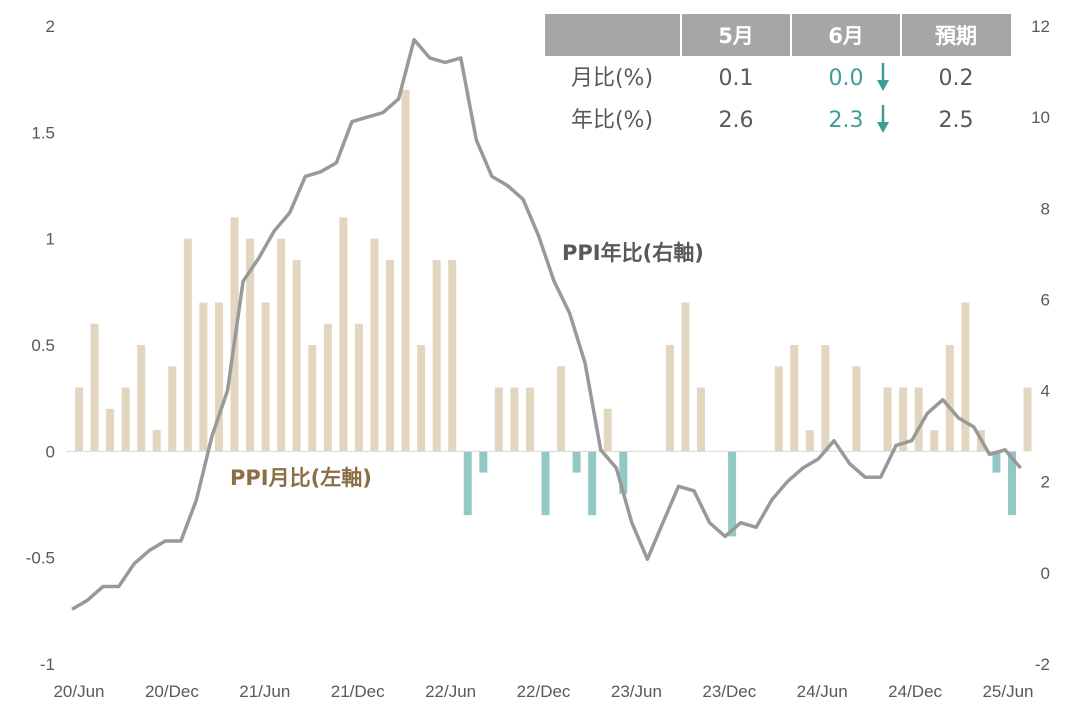 This screenshot has width=1077, height=718. What do you see at coordinates (846, 36) in the screenshot?
I see `table-header-june: 6月` at bounding box center [846, 36].